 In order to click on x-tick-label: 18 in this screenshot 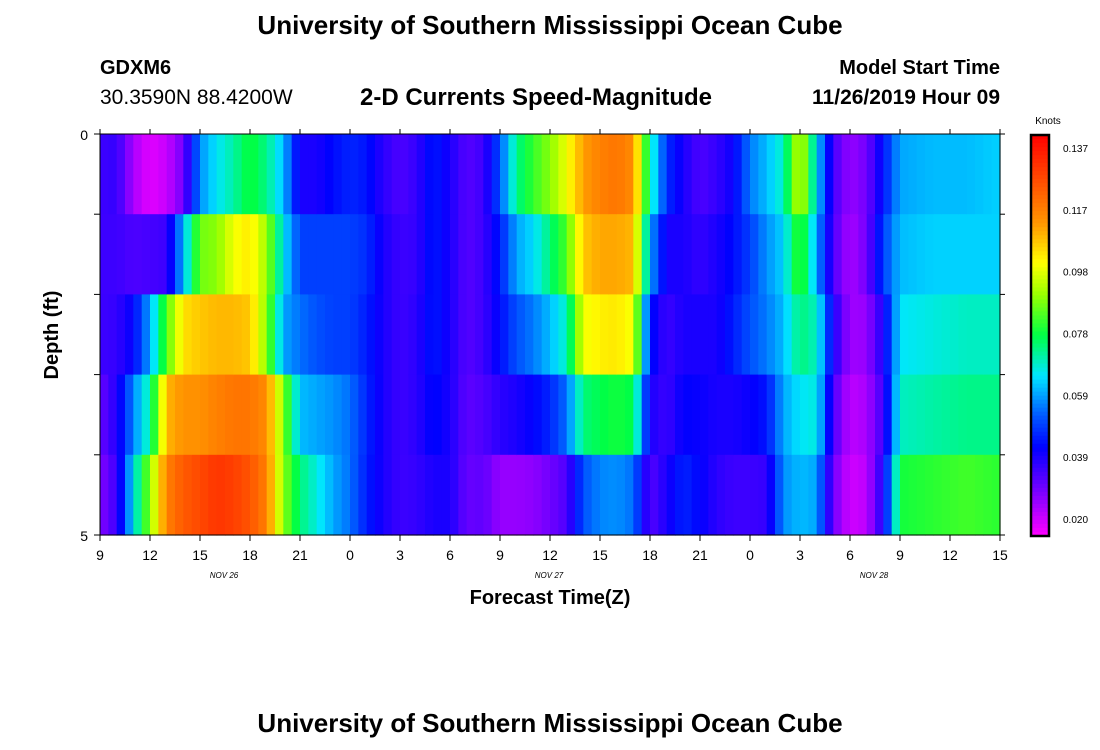, I will do `click(650, 555)`.